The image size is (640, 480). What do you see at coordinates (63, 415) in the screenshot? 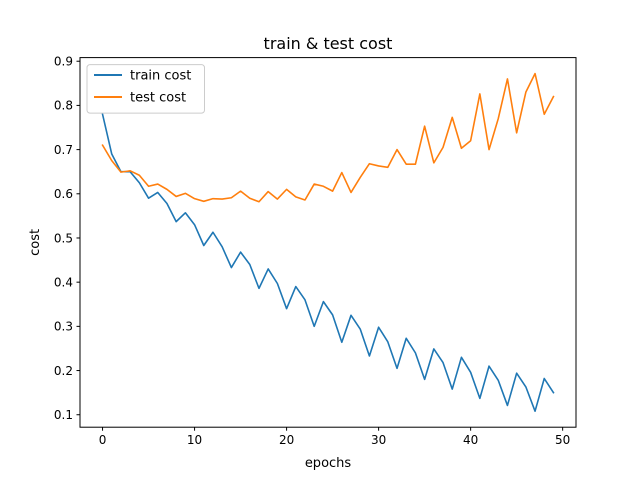
I see `y-tick-label: 0.1` at bounding box center [63, 415].